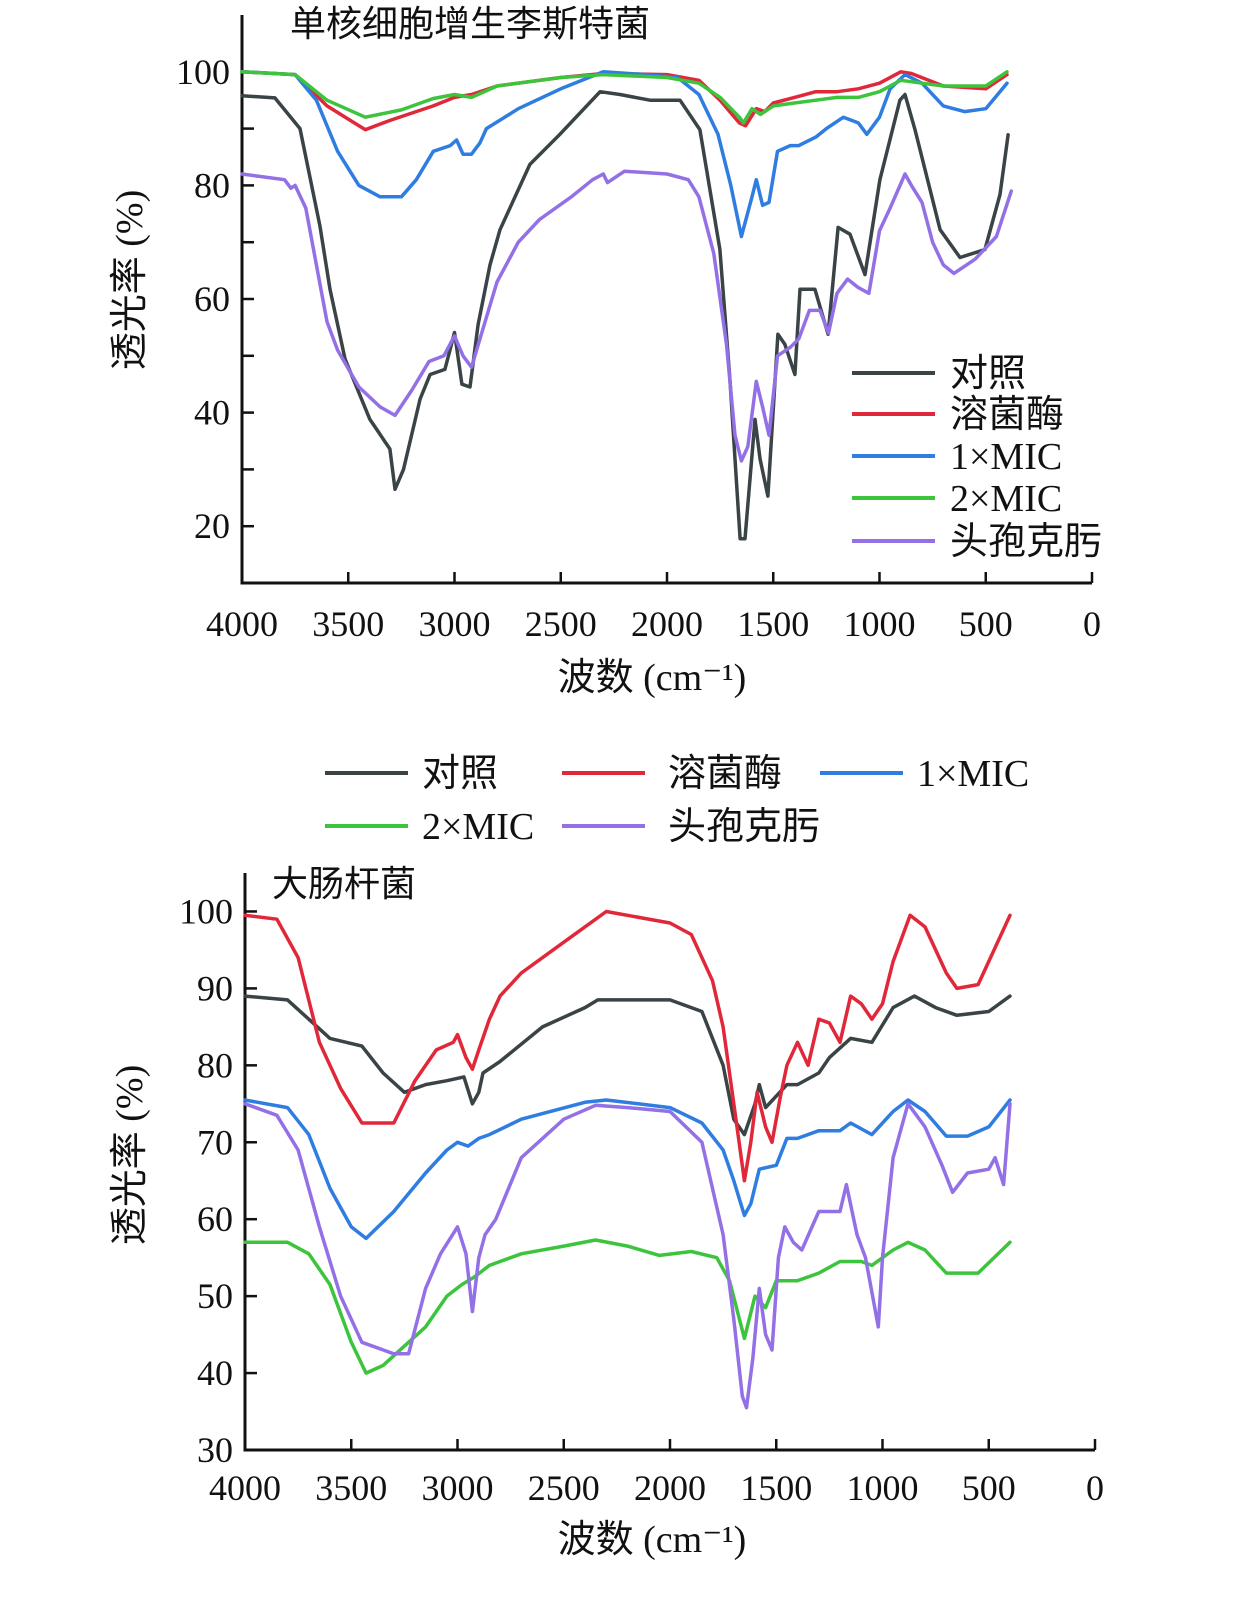 This screenshot has width=1260, height=1600. Describe the element at coordinates (677, 800) in the screenshot. I see `legend: 对照 溶菌酶 1×MIC 2×MIC 头孢克肟` at that location.